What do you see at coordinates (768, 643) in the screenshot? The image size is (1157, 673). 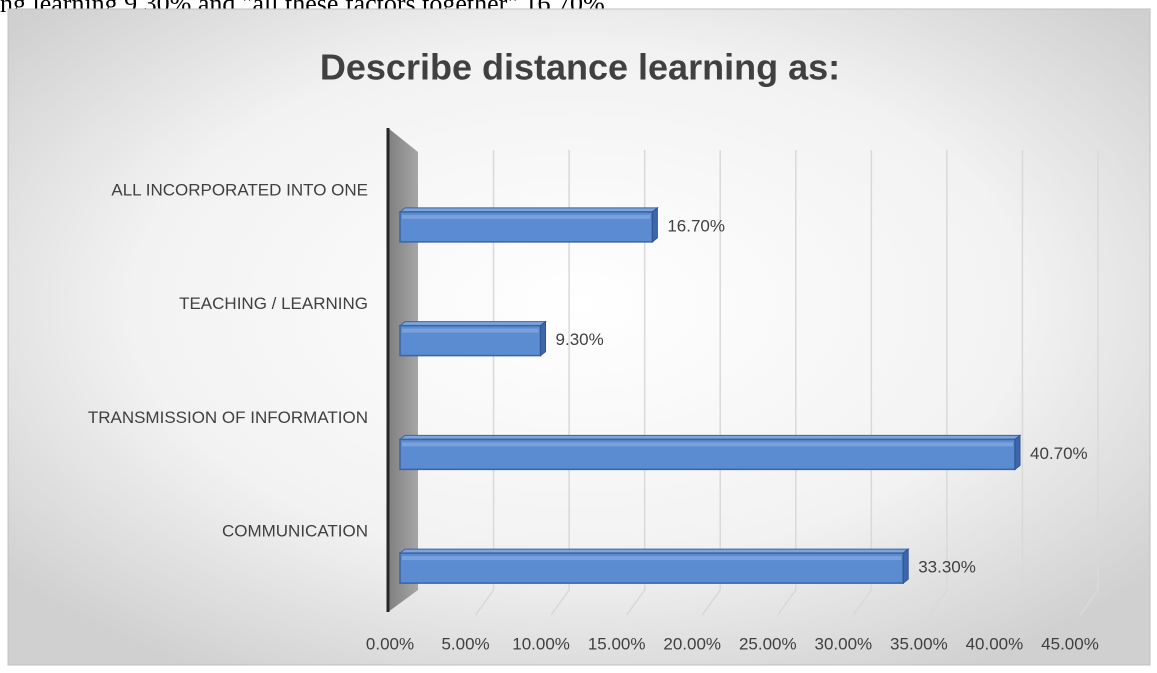 I see `x-tick-label: 25.00%` at bounding box center [768, 643].